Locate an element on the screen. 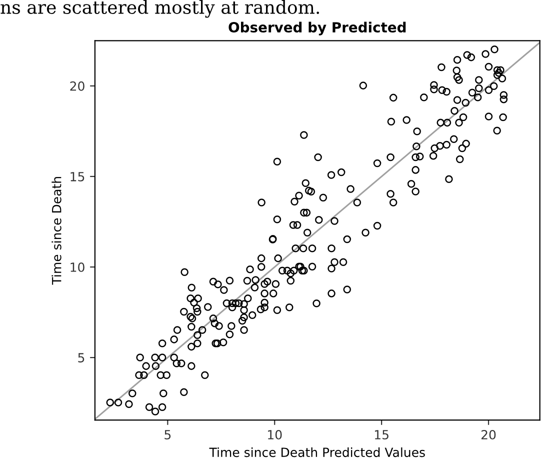 This screenshot has height=476, width=552. chart-title: Observed by Predicted is located at coordinates (317, 29).